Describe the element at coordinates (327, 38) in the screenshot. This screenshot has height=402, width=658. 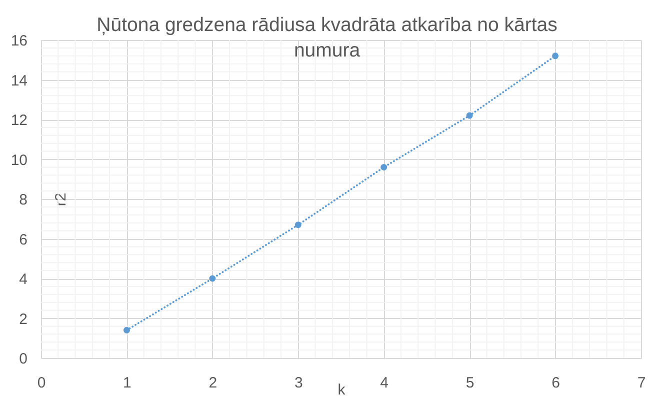
I see `chart-title: Ņūtona gredzena rādiusa kvadrāta atkarība no kārtas numura` at that location.